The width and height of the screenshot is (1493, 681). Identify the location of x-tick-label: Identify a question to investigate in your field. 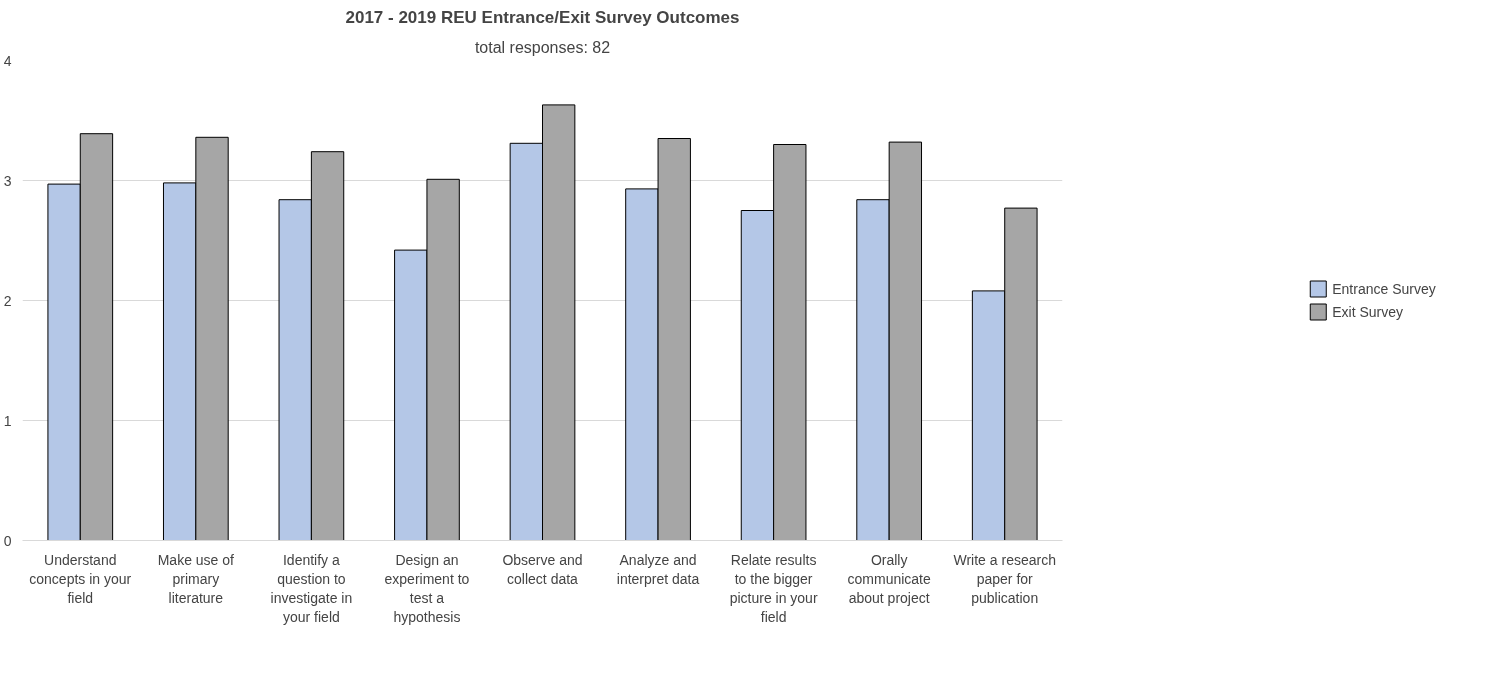
(311, 588).